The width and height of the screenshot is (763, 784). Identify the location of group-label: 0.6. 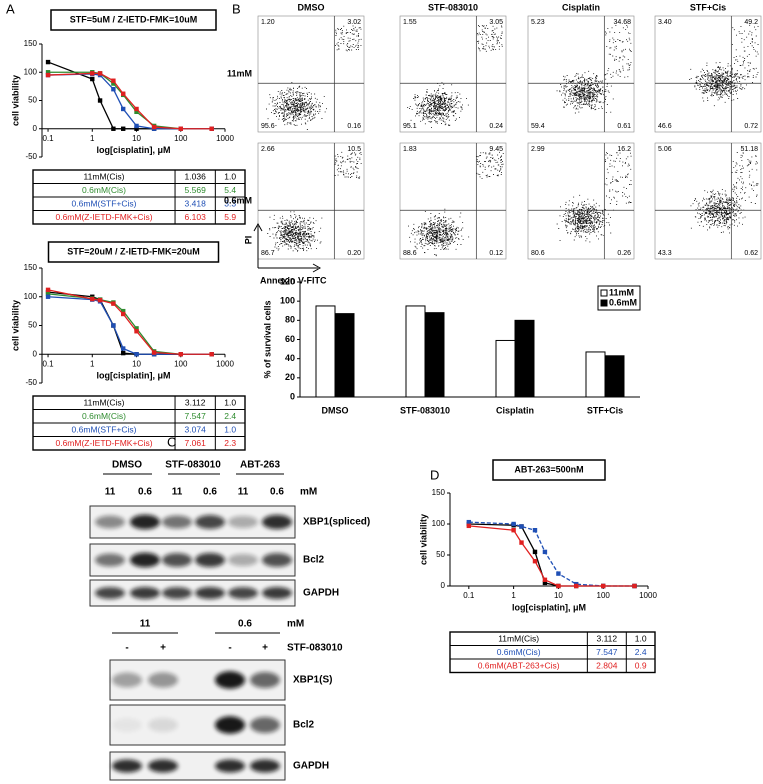
(245, 624).